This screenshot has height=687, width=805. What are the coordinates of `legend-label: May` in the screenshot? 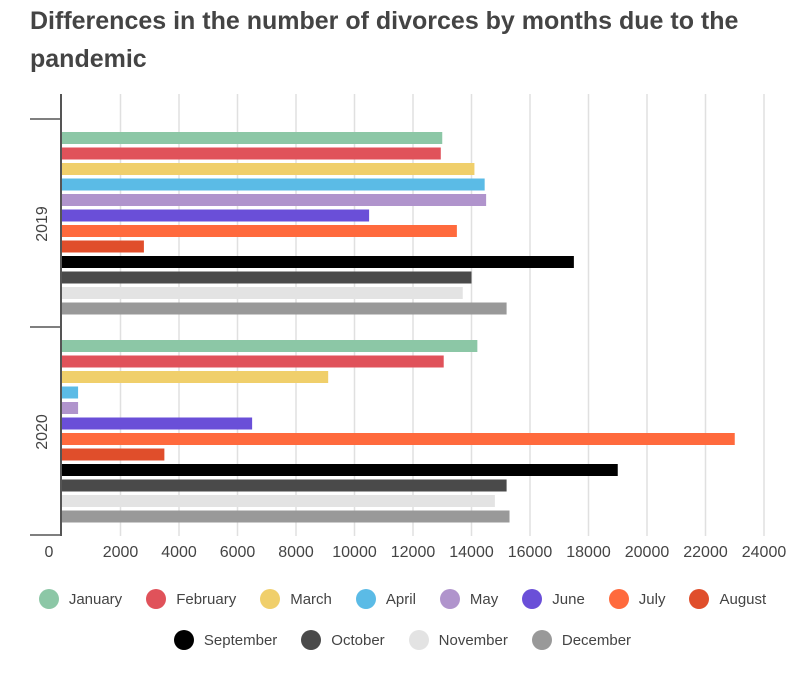 It's located at (484, 599).